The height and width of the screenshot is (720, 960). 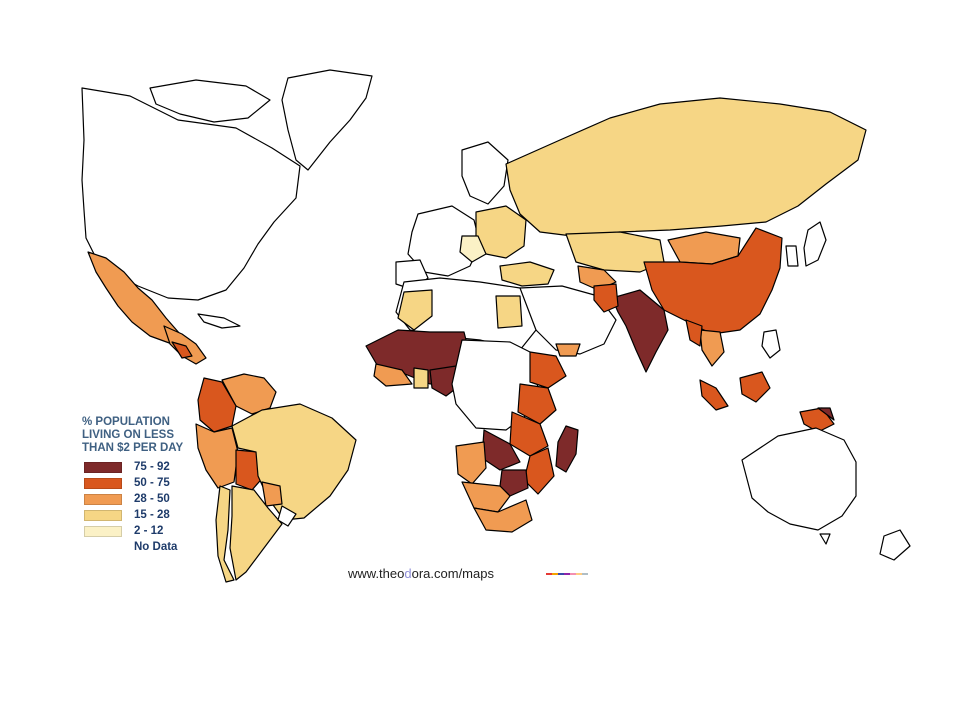 What do you see at coordinates (895, 545) in the screenshot?
I see `region-new-zealand` at bounding box center [895, 545].